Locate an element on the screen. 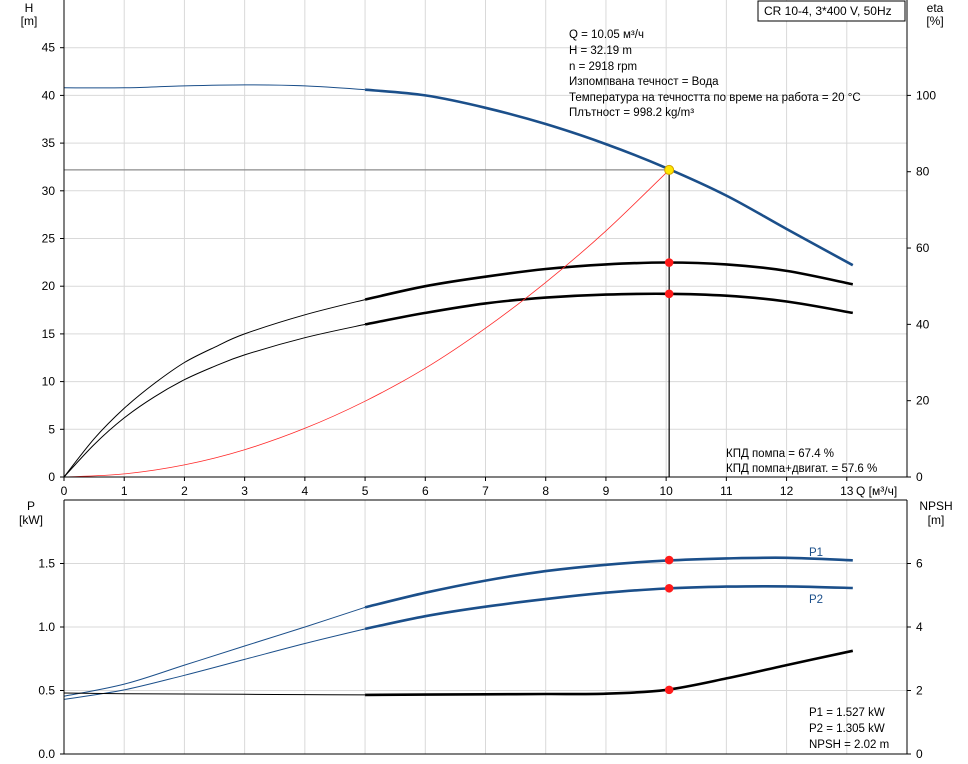 This screenshot has width=968, height=764. marker-eta_total is located at coordinates (669, 294).